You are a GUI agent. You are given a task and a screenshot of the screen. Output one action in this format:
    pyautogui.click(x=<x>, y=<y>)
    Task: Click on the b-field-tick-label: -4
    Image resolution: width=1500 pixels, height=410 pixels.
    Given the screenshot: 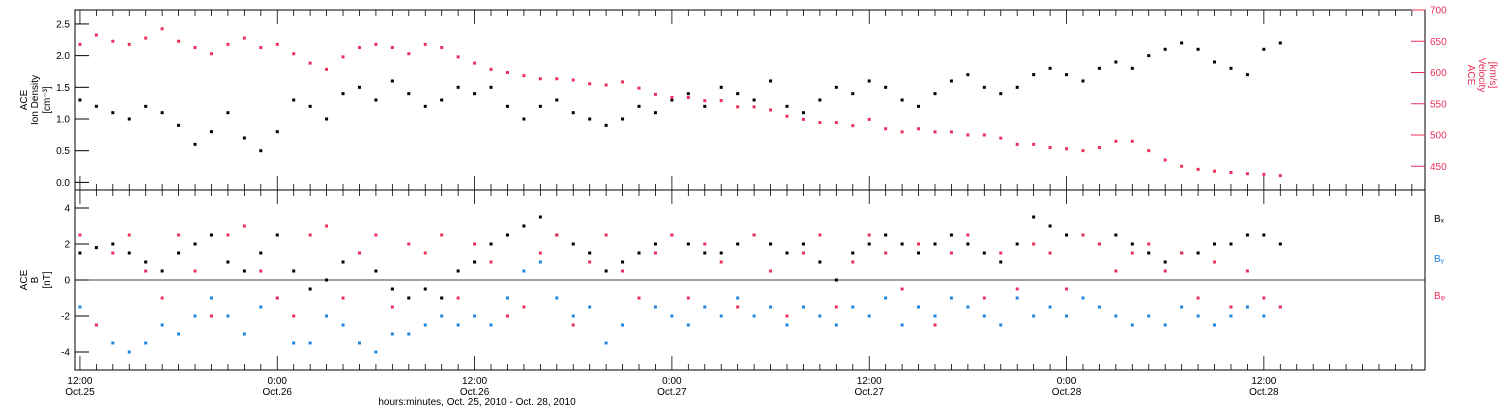 What is the action you would take?
    pyautogui.click(x=65, y=353)
    